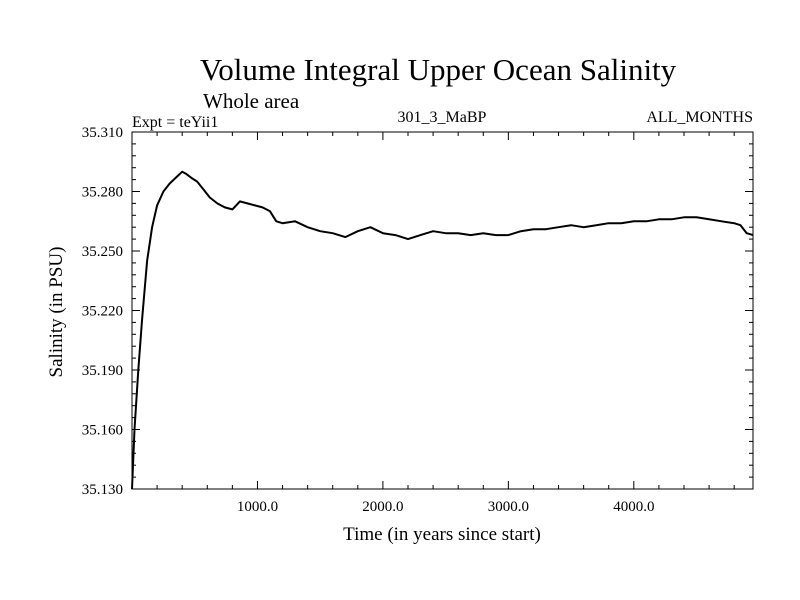 Image resolution: width=800 pixels, height=600 pixels. I want to click on months-label: ALL_MONTHS, so click(699, 117).